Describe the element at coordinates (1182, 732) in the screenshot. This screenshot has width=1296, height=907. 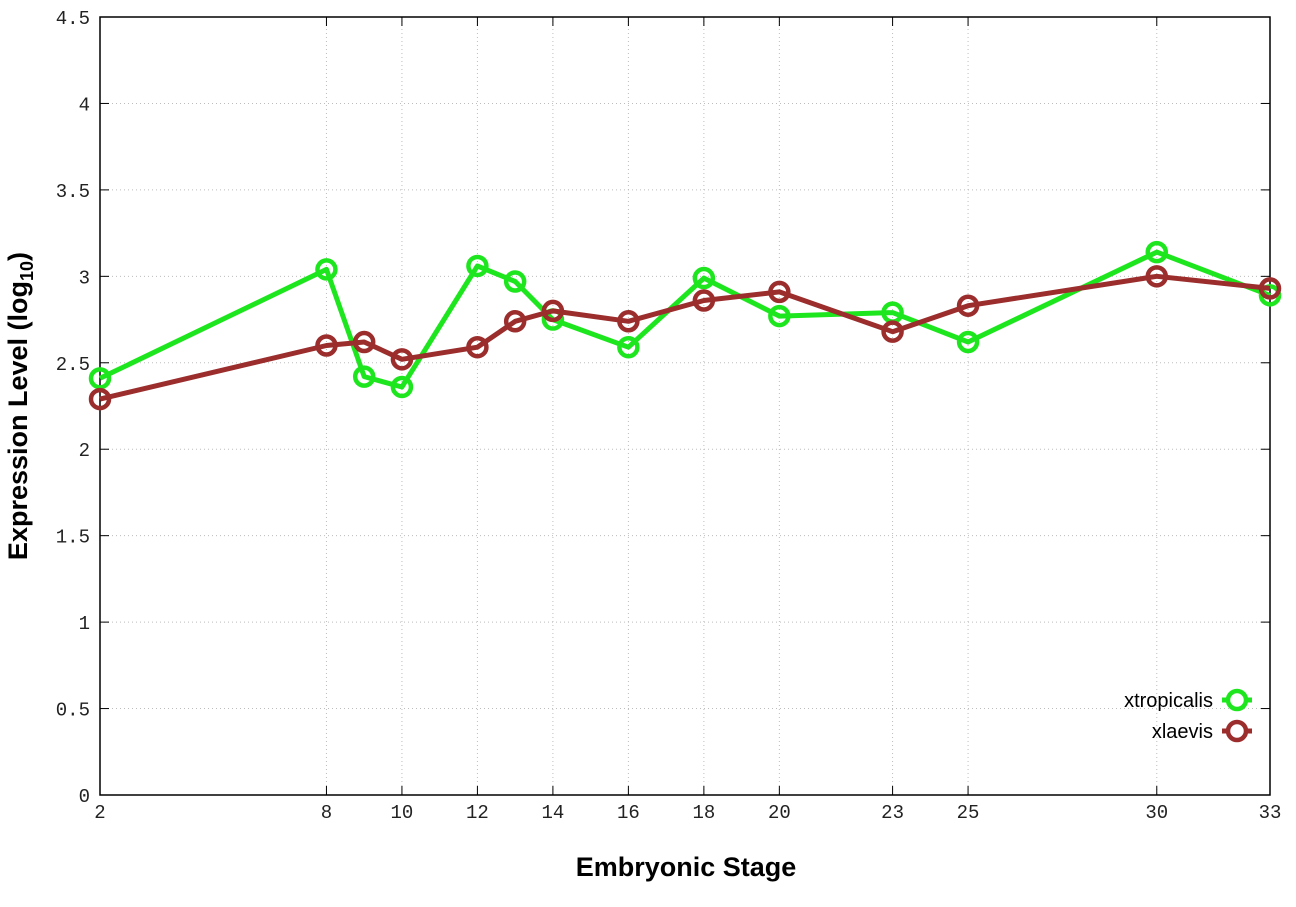
I see `legend-label-xlaevis: xlaevis` at that location.